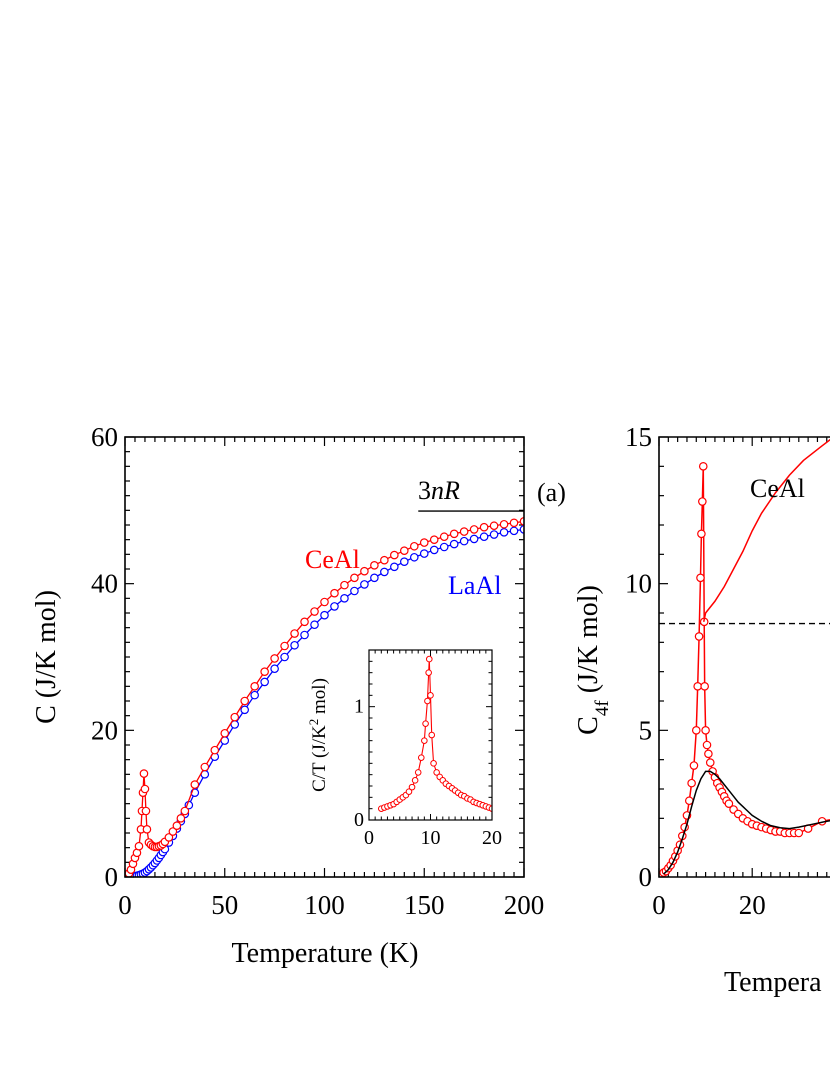 The image size is (830, 1075). What do you see at coordinates (439, 490) in the screenshot?
I see `three-nr-label: 3nR` at bounding box center [439, 490].